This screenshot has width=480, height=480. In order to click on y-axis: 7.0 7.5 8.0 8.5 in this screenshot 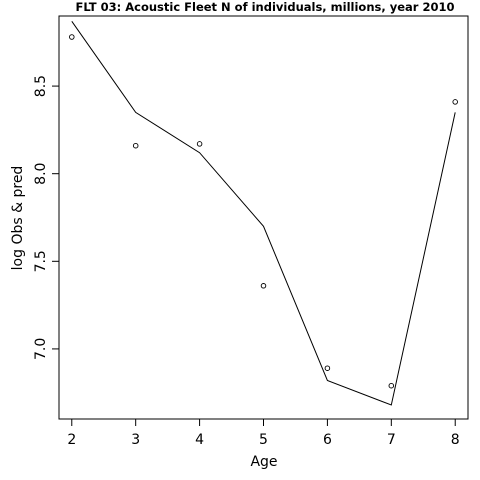, I will do `click(46, 217)`.